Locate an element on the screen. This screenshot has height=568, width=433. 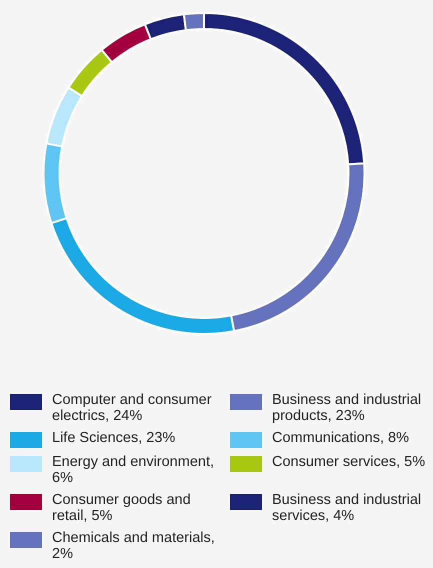
legend-label: Communications, 8% is located at coordinates (340, 438).